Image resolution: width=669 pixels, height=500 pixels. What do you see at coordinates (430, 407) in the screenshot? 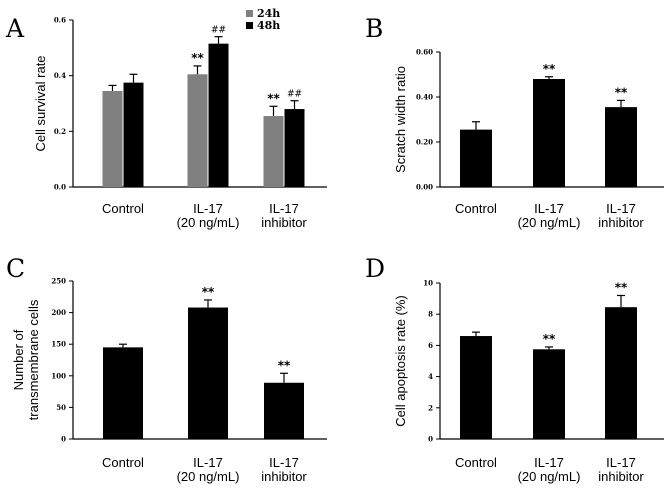
I see `y-tick-label: 2` at bounding box center [430, 407].